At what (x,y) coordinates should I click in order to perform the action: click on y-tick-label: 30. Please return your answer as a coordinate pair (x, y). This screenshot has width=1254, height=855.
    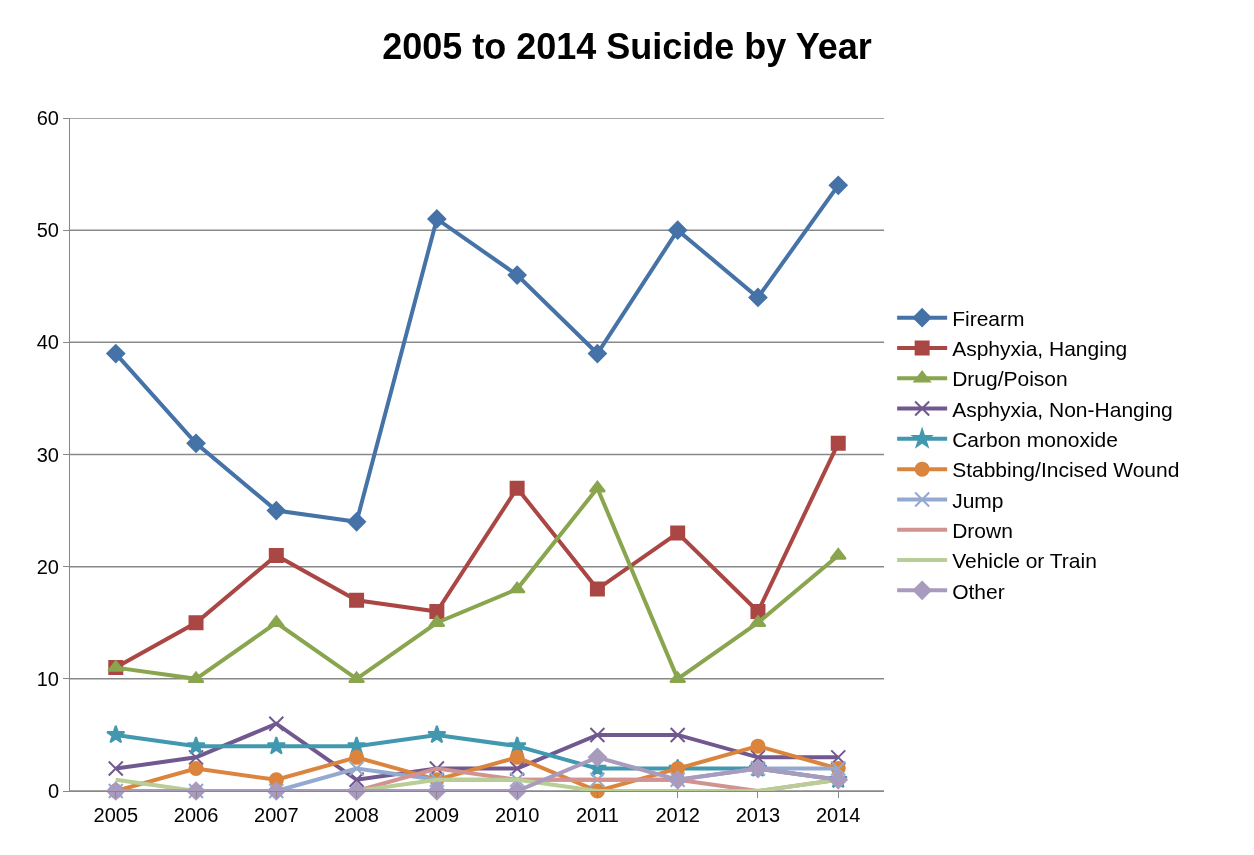
    Looking at the image, I should click on (47, 454).